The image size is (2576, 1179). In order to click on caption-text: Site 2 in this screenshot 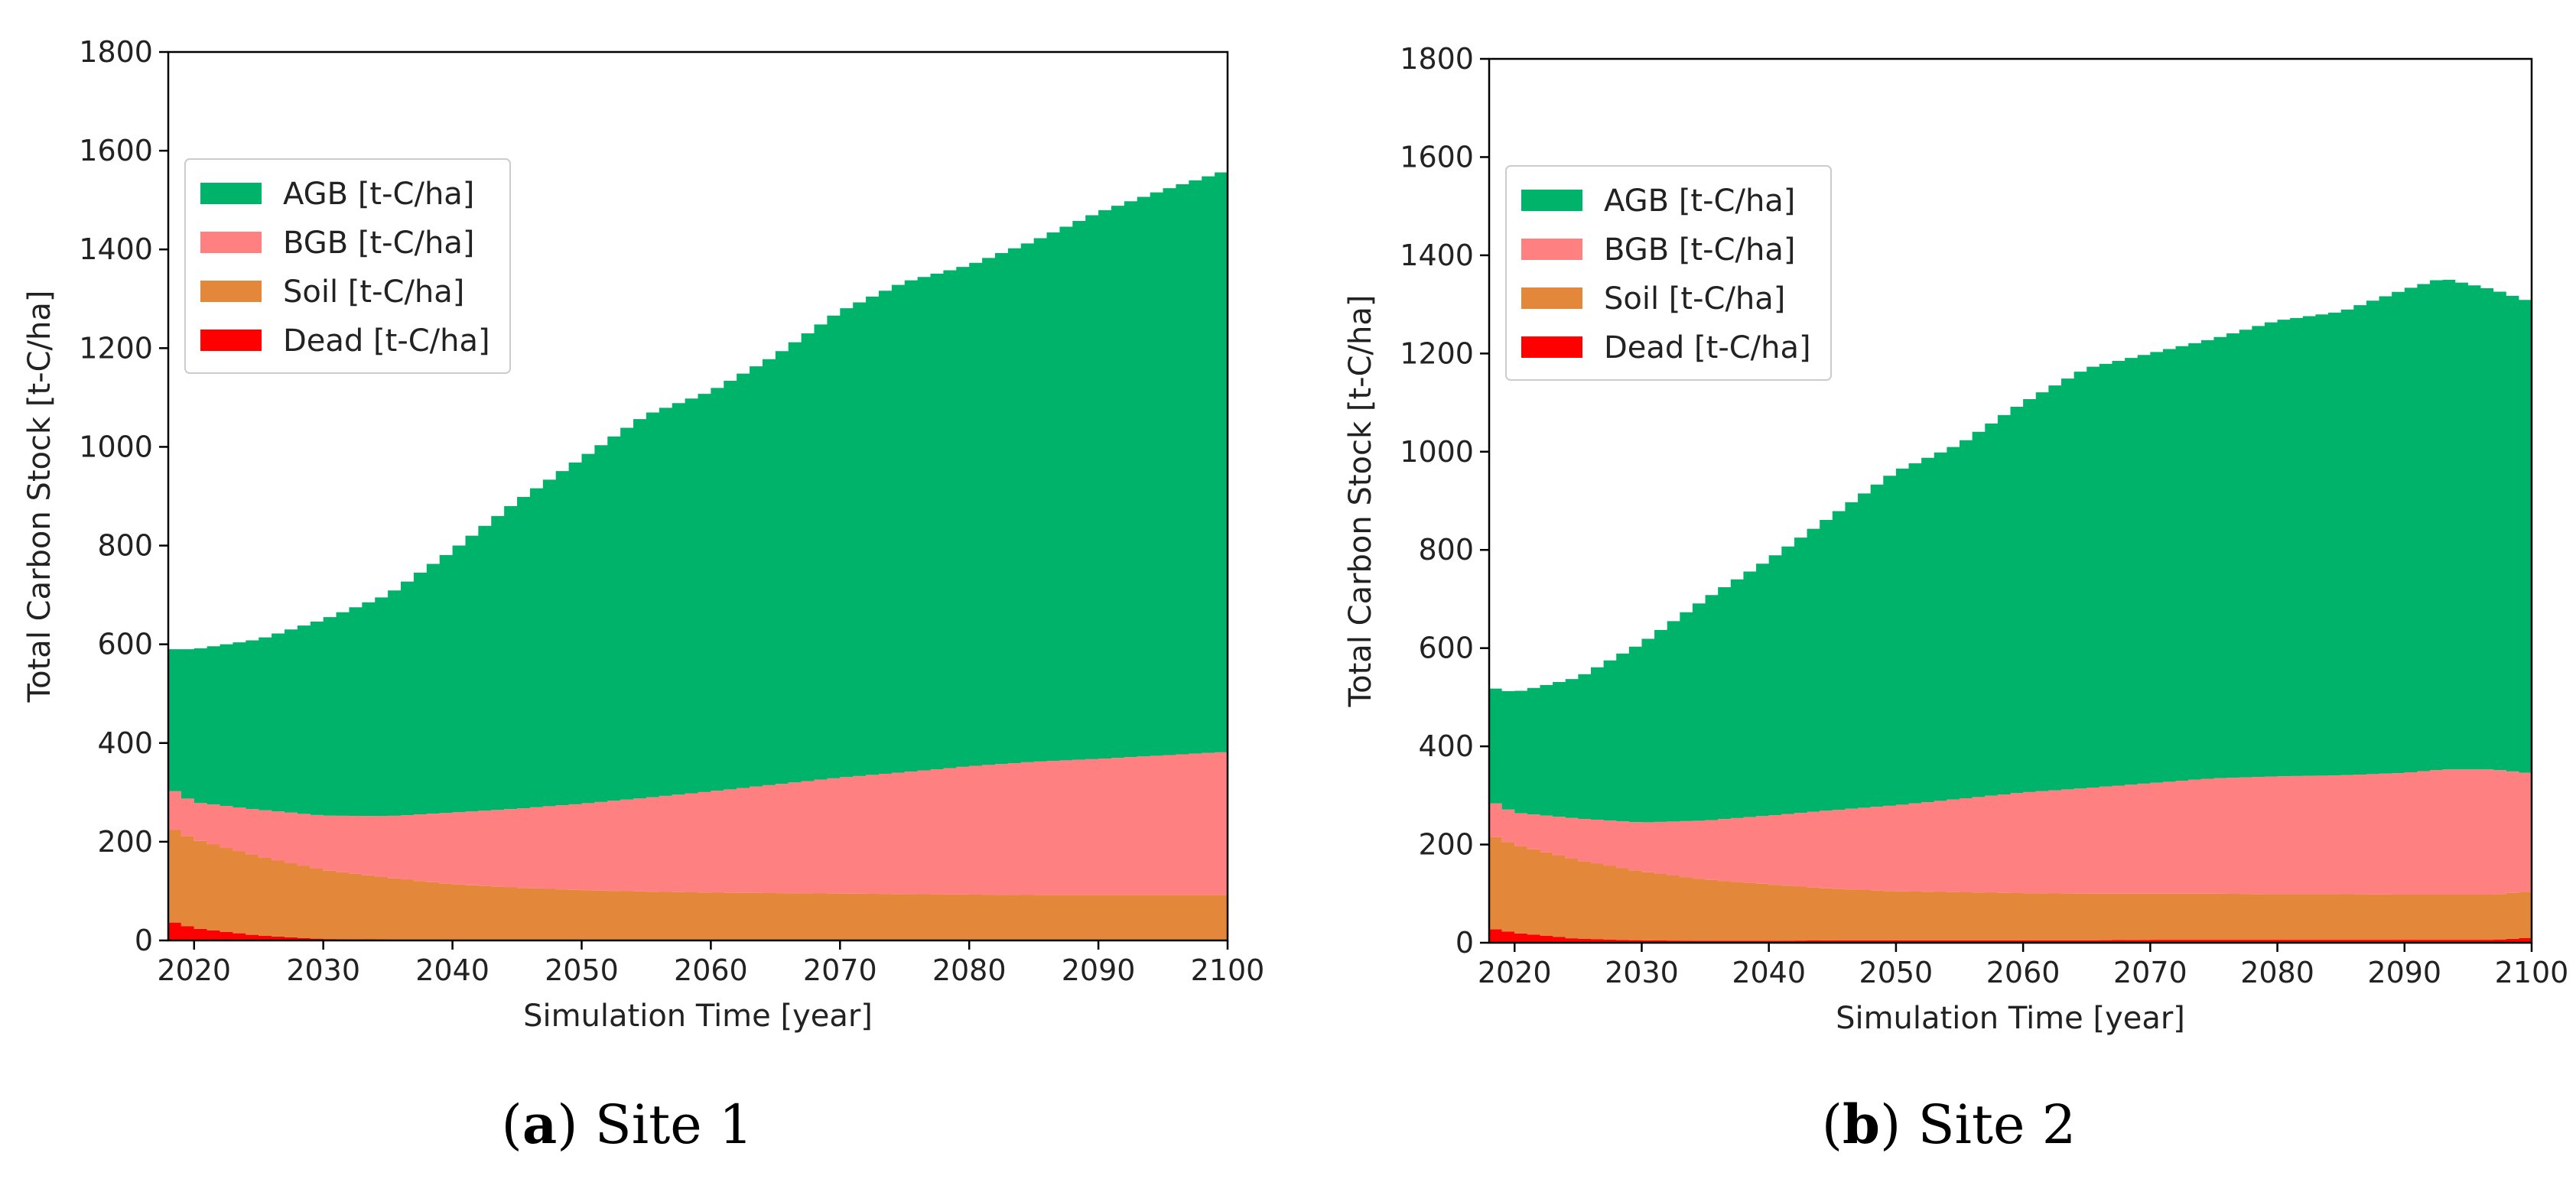, I will do `click(1988, 1124)`.